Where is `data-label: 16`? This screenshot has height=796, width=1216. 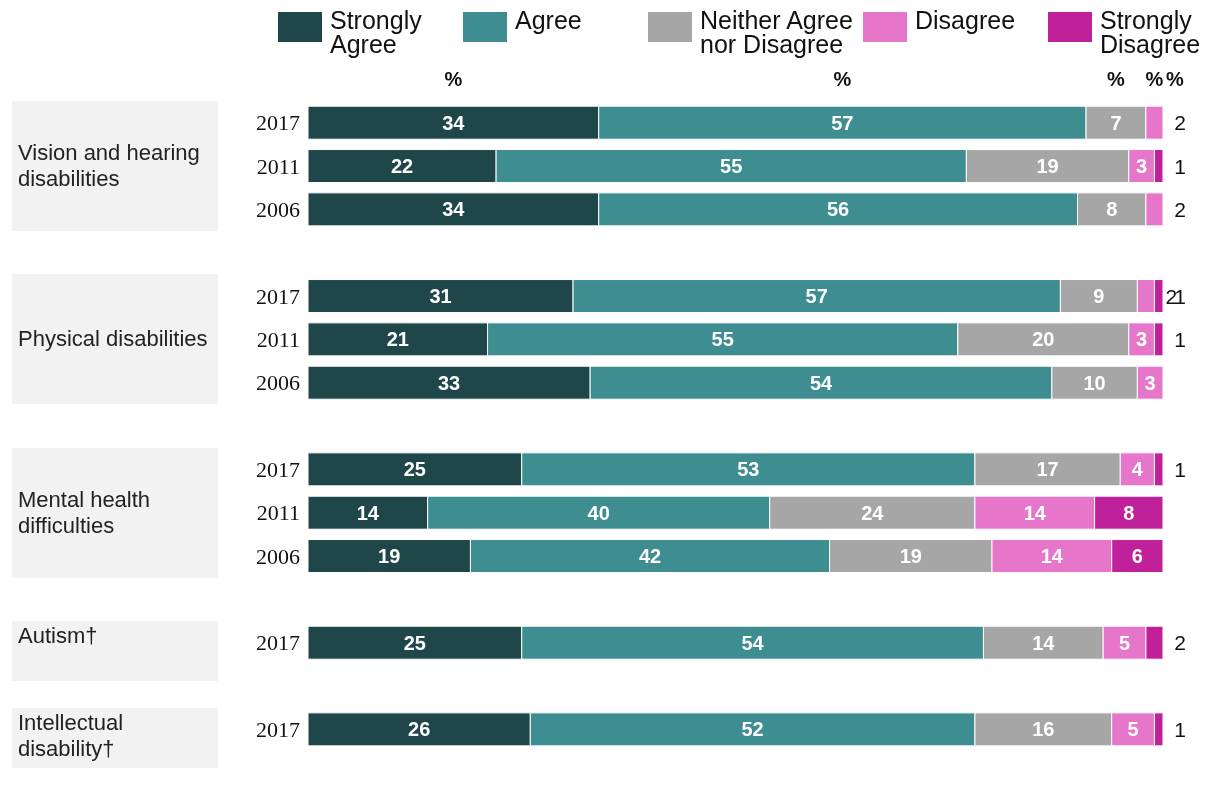 data-label: 16 is located at coordinates (1043, 729).